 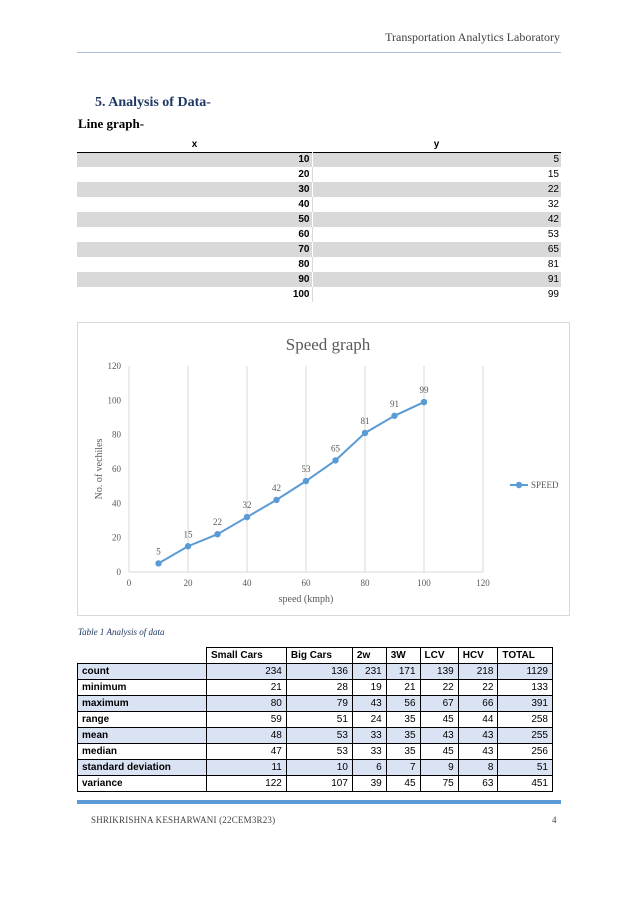 I want to click on stats-row-label: mean, so click(x=142, y=735).